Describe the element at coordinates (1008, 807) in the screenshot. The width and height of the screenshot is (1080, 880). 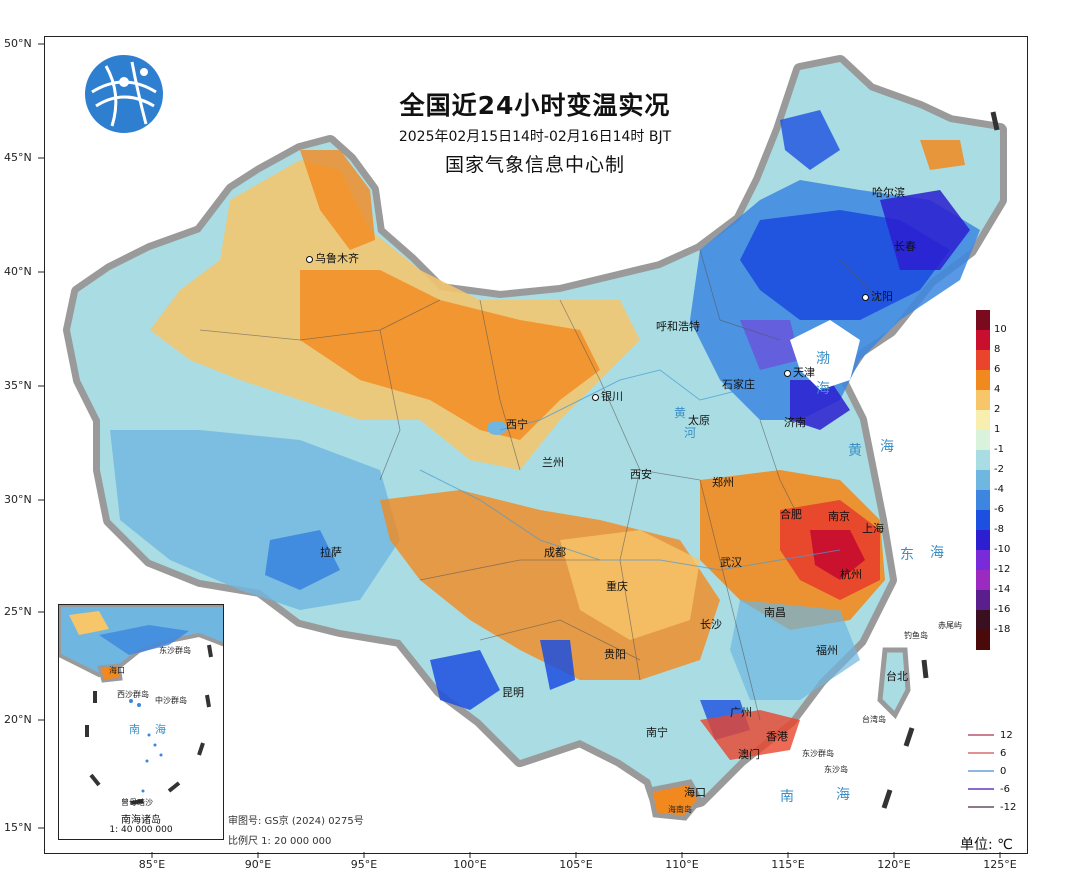
I see `contour-legend-label: -12` at that location.